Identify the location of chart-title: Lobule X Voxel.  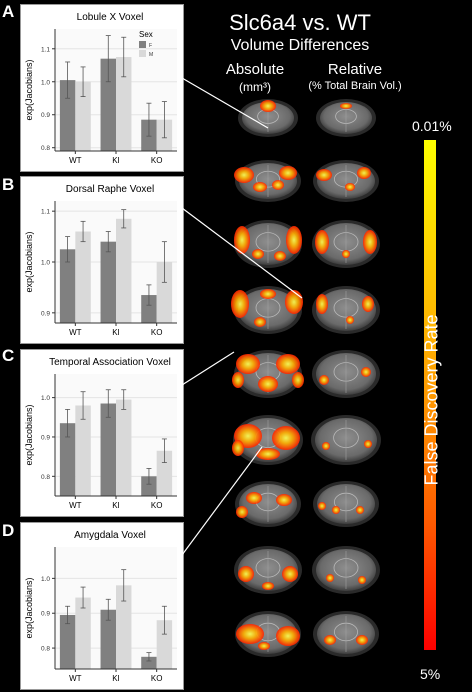
(110, 17).